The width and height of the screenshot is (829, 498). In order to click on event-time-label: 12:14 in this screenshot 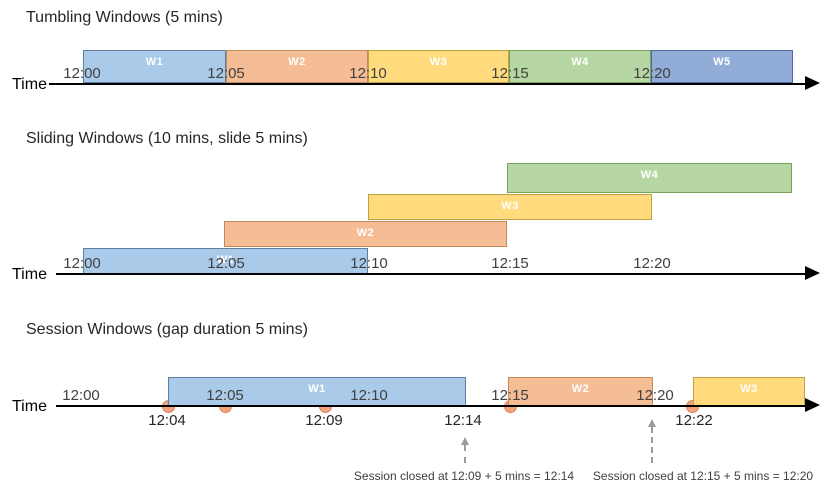, I will do `click(463, 420)`.